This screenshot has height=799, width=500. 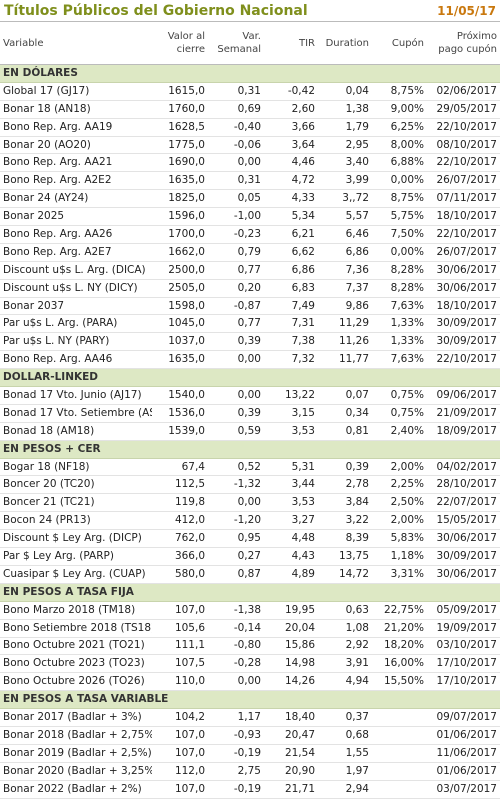 What do you see at coordinates (345, 109) in the screenshot?
I see `cell: 1,38` at bounding box center [345, 109].